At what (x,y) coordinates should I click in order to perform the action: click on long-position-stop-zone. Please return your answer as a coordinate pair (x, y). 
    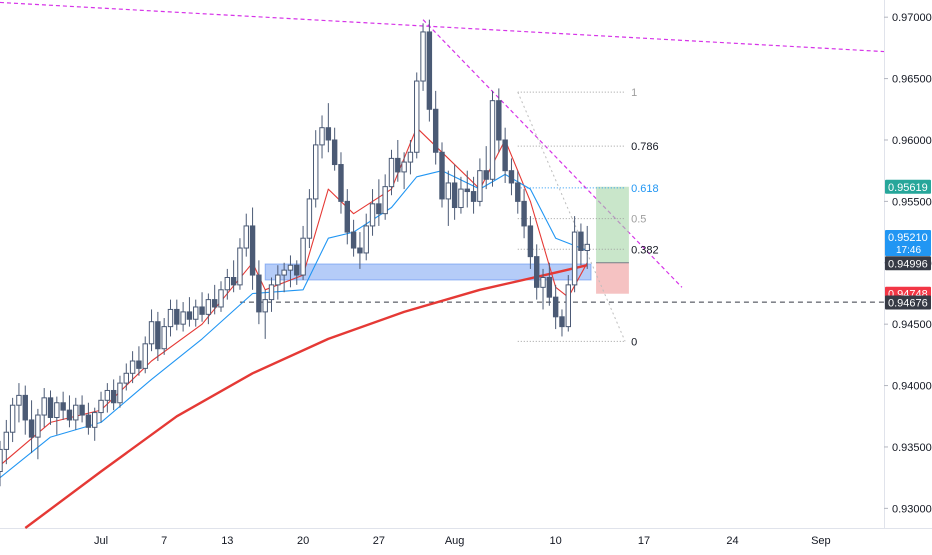
    Looking at the image, I should click on (612, 278).